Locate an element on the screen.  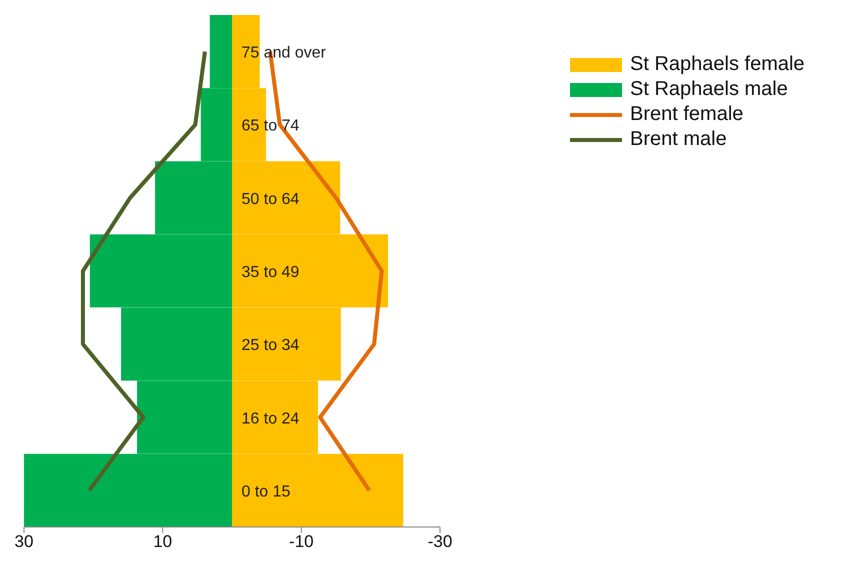
y-tick-label: 75 and over is located at coordinates (284, 53).